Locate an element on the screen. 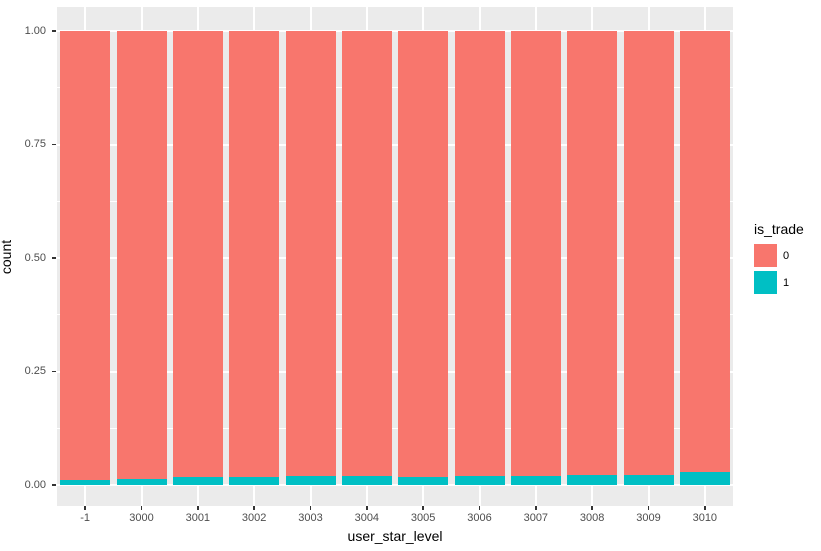 The image size is (821, 551). bar--1 is located at coordinates (85, 258).